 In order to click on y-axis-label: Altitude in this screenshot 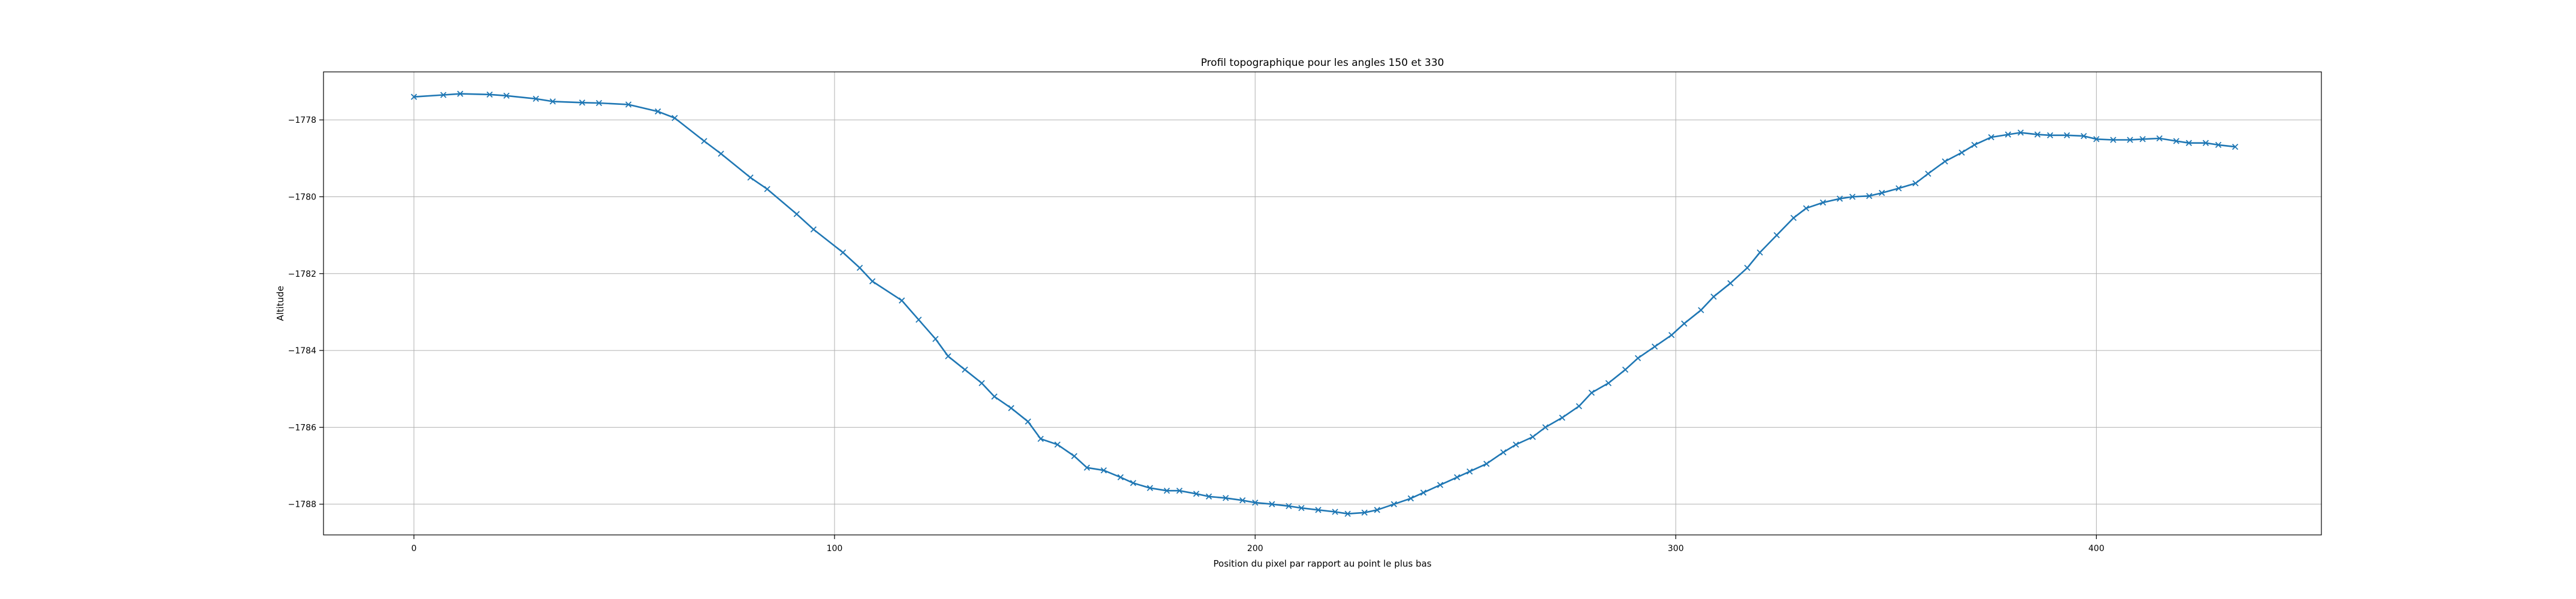, I will do `click(280, 303)`.